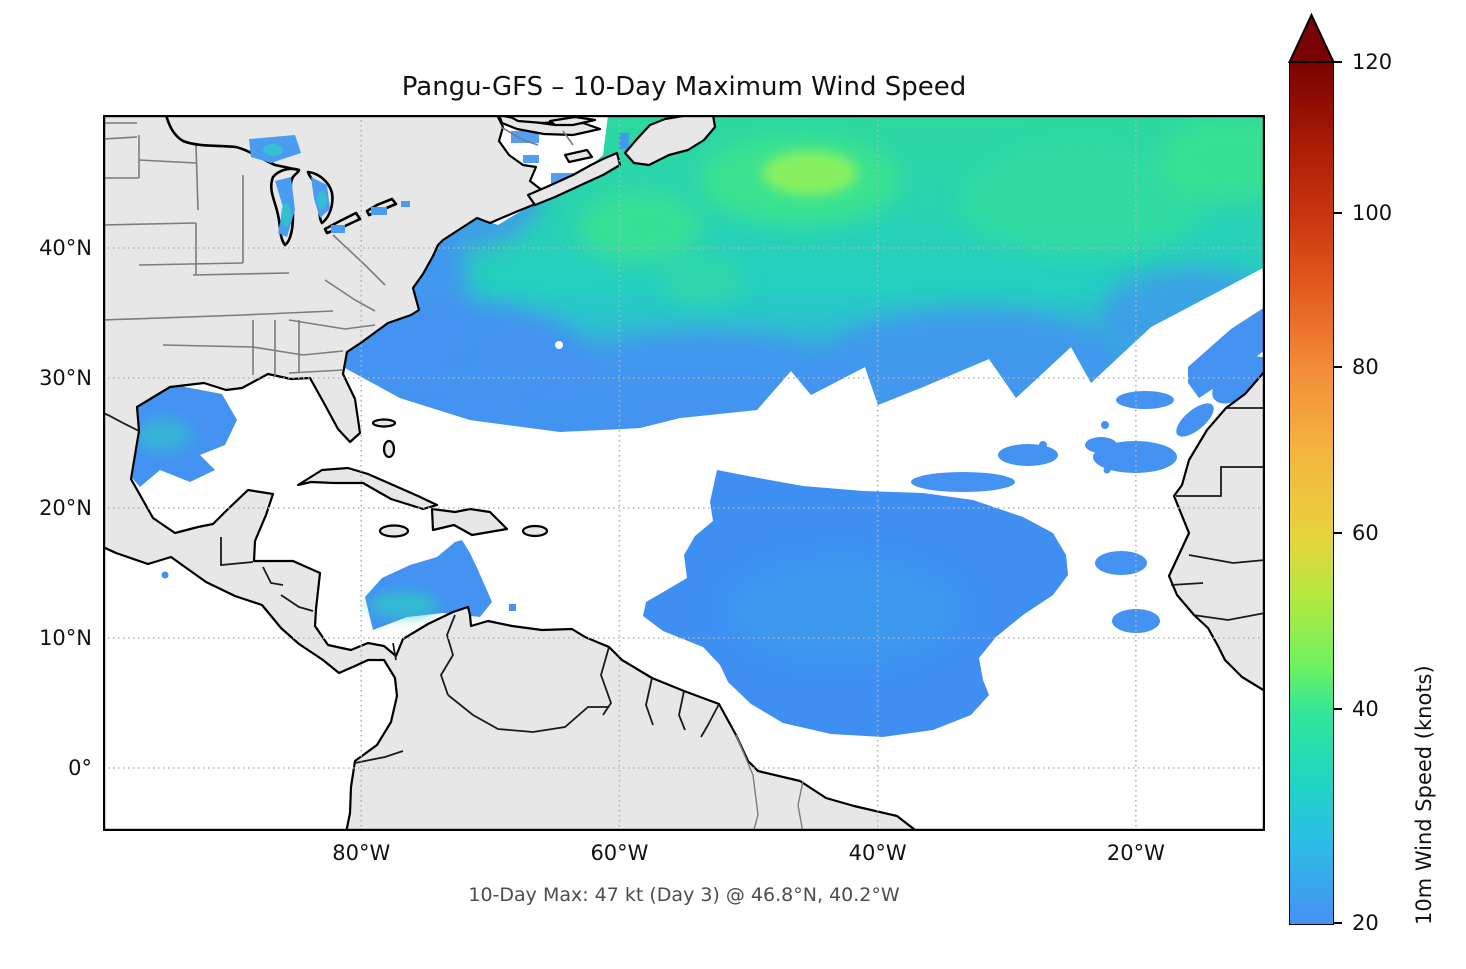 Image resolution: width=1466 pixels, height=969 pixels. I want to click on colorbar-tick-label: 20, so click(1365, 923).